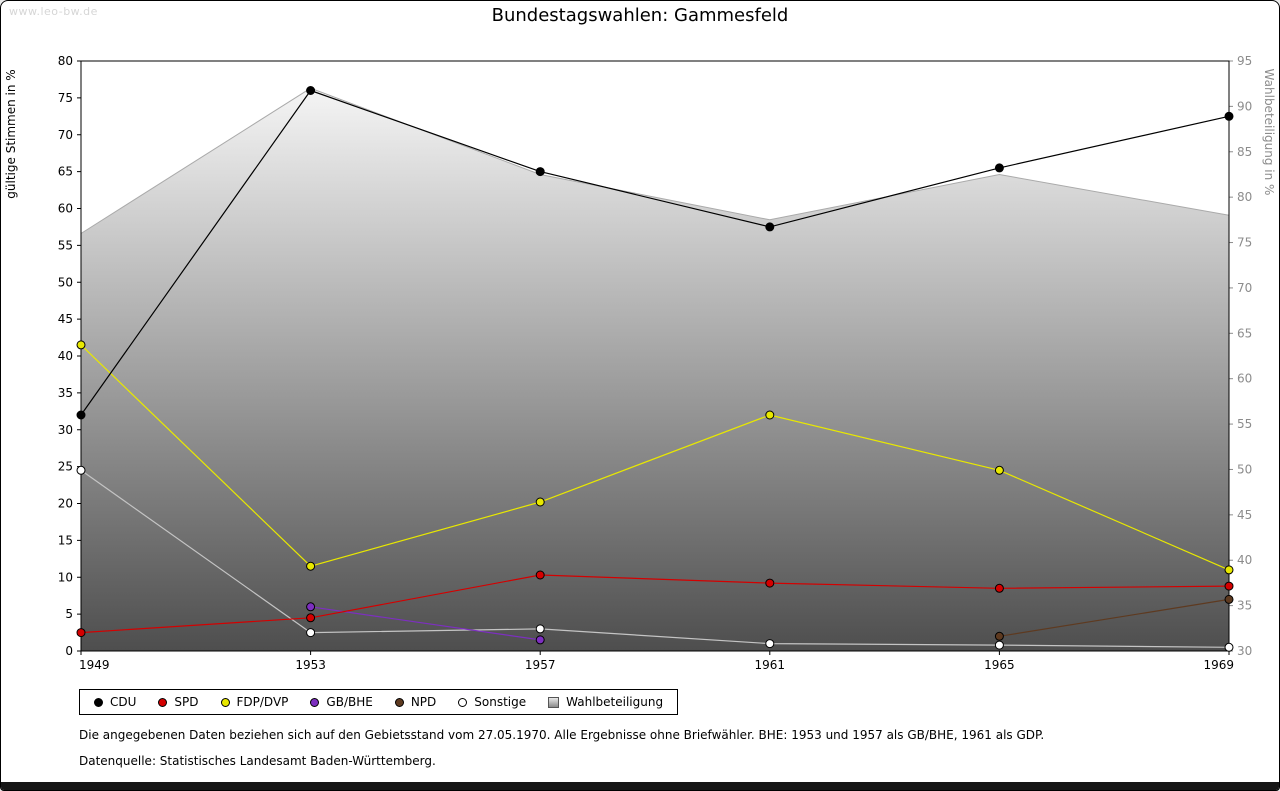 This screenshot has width=1280, height=791. Describe the element at coordinates (1269, 132) in the screenshot. I see `svg-text: Wahlbeteiligung in %` at that location.